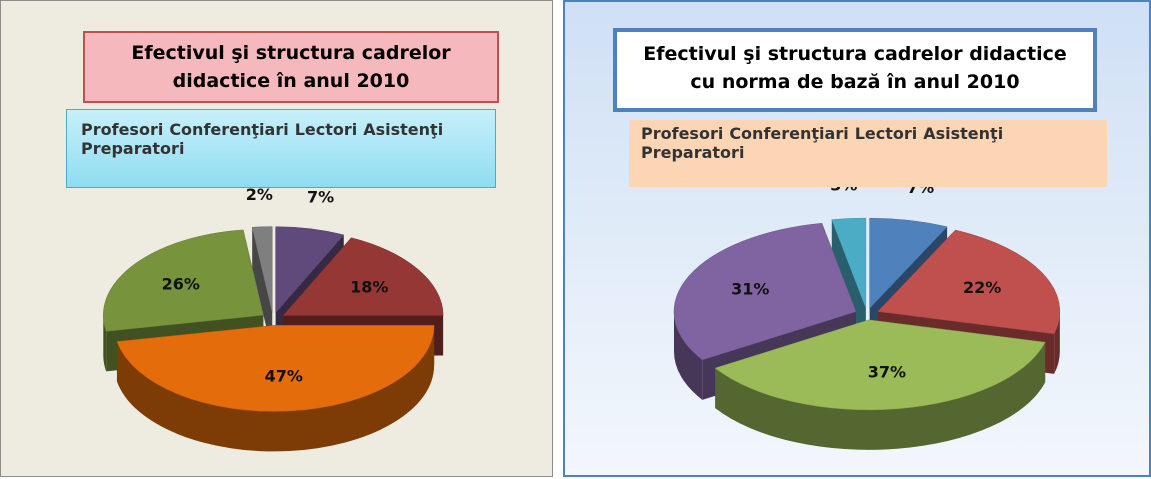  Describe the element at coordinates (982, 287) in the screenshot. I see `data-label: 22%` at that location.